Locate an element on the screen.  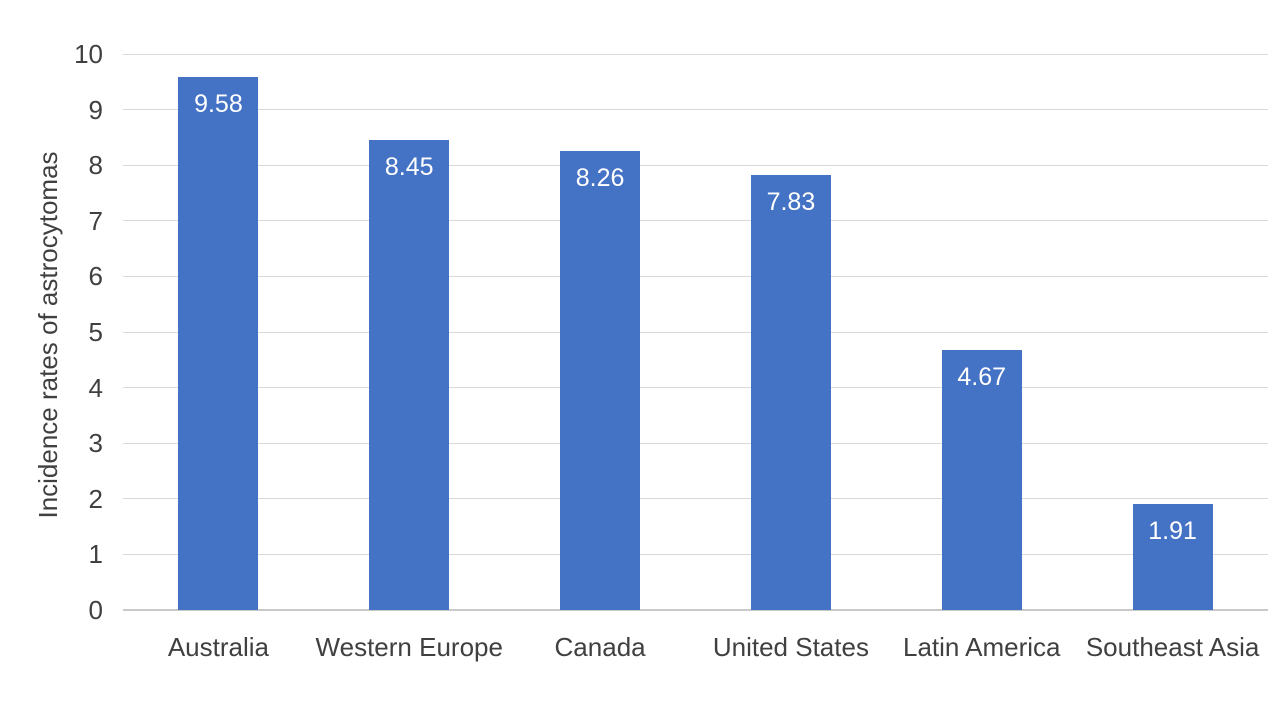
y-tick-label: 0 is located at coordinates (95, 610).